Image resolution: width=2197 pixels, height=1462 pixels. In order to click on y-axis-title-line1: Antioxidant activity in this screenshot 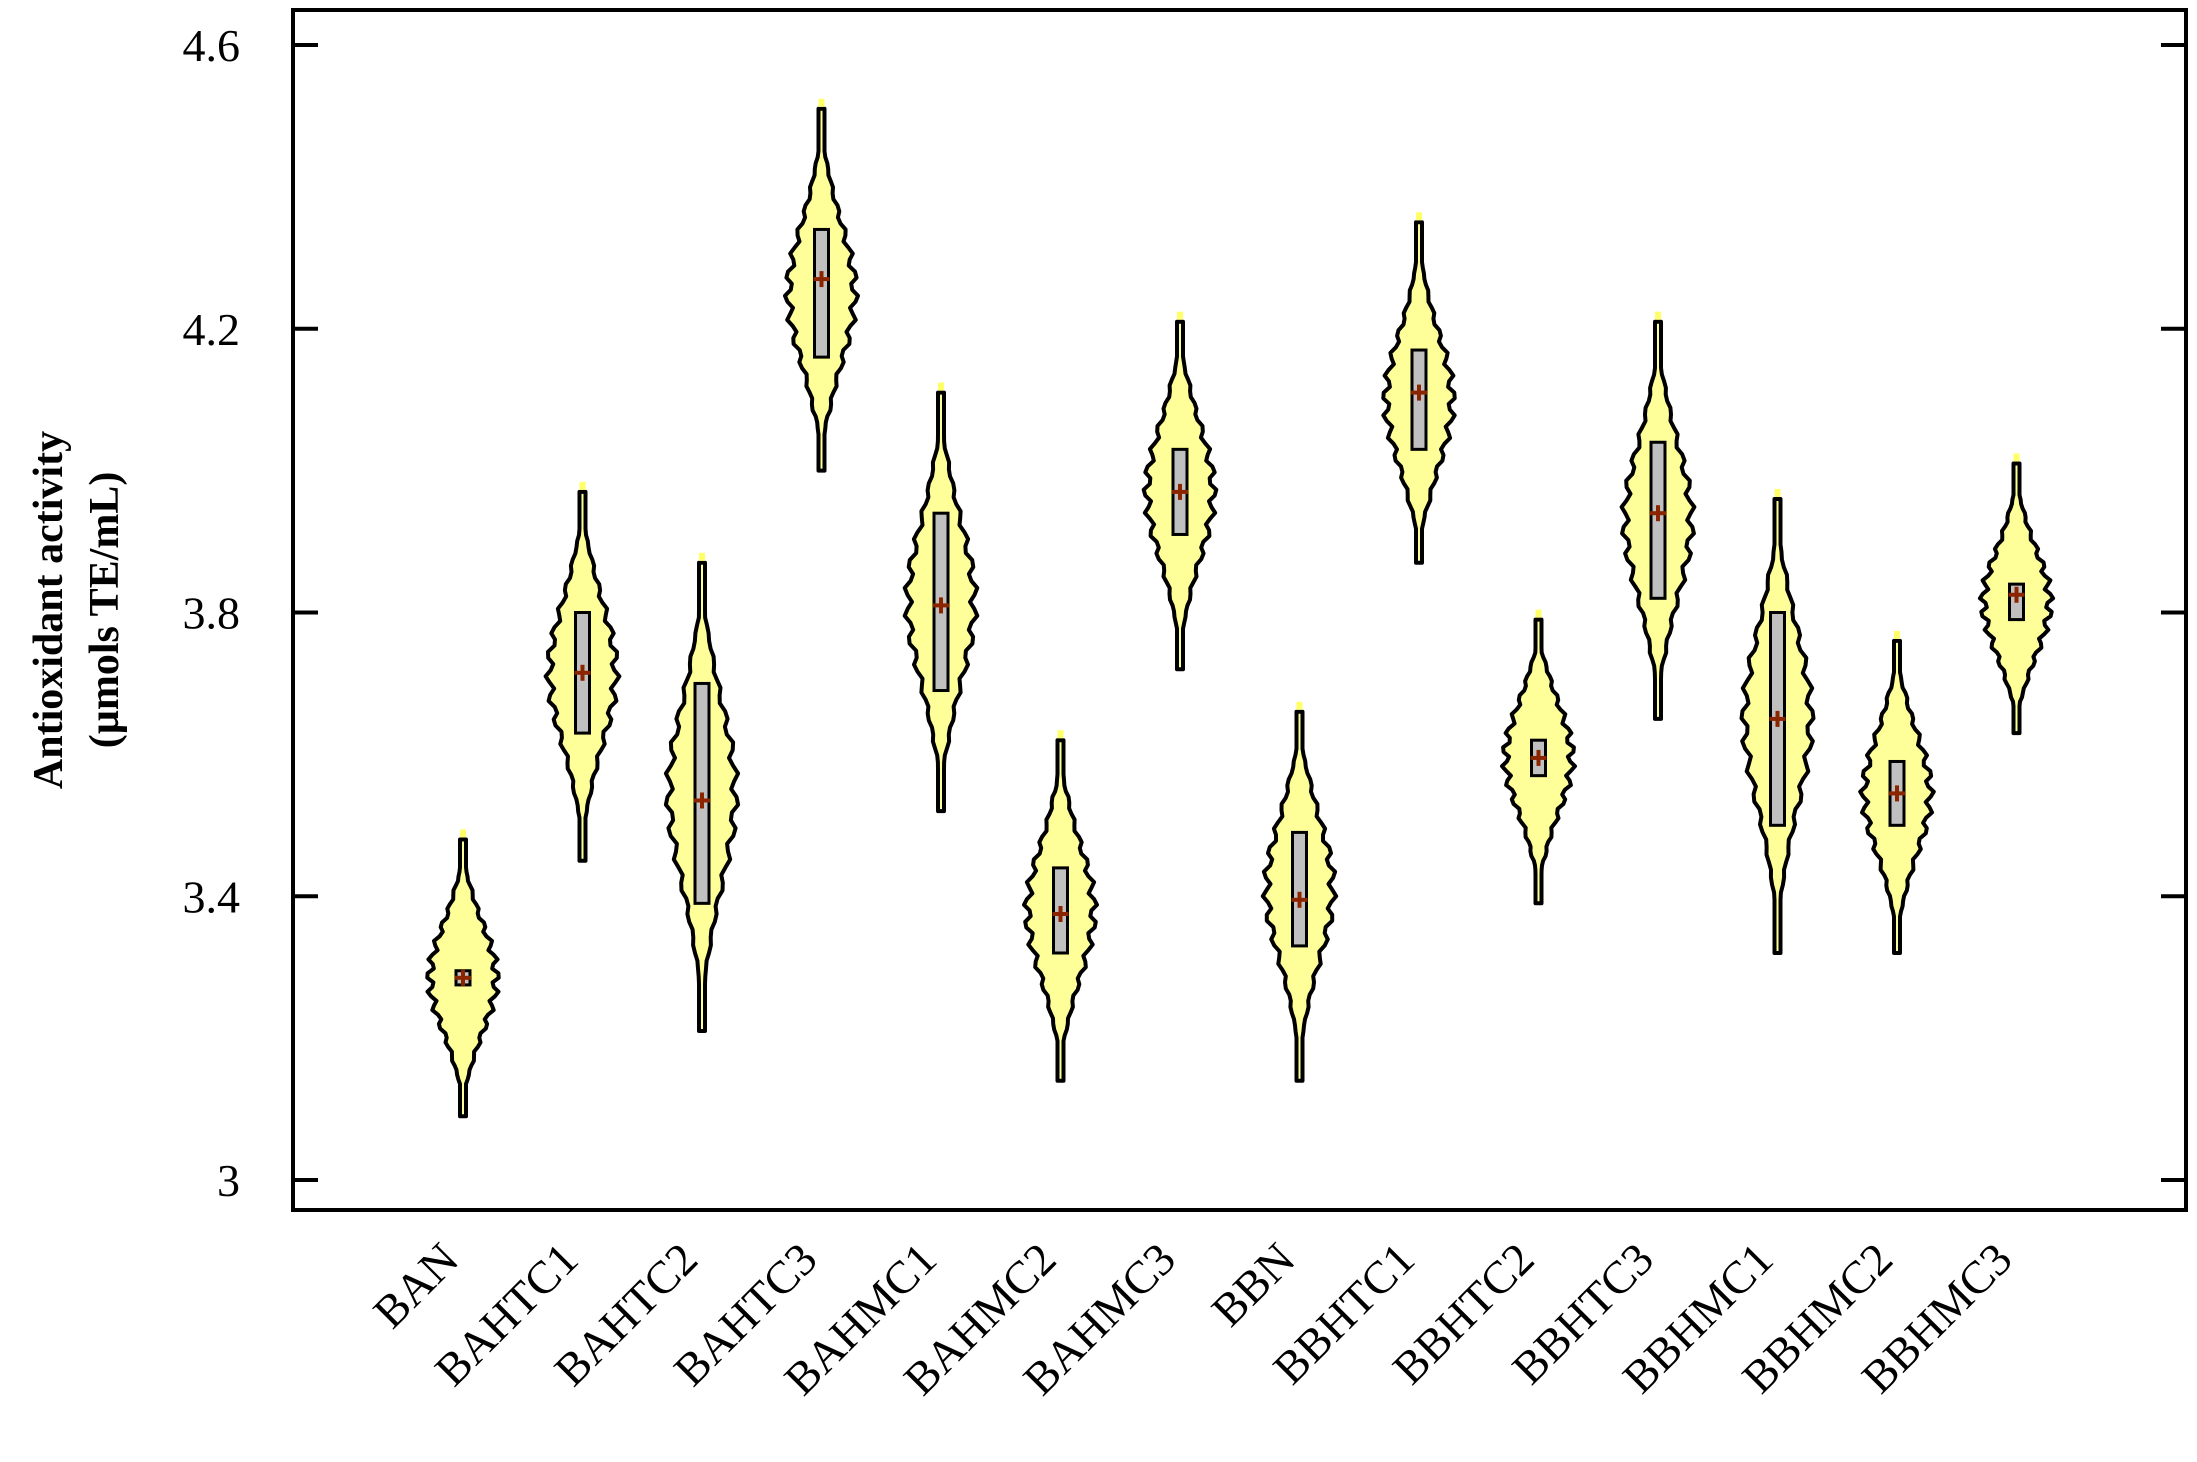, I will do `click(49, 610)`.